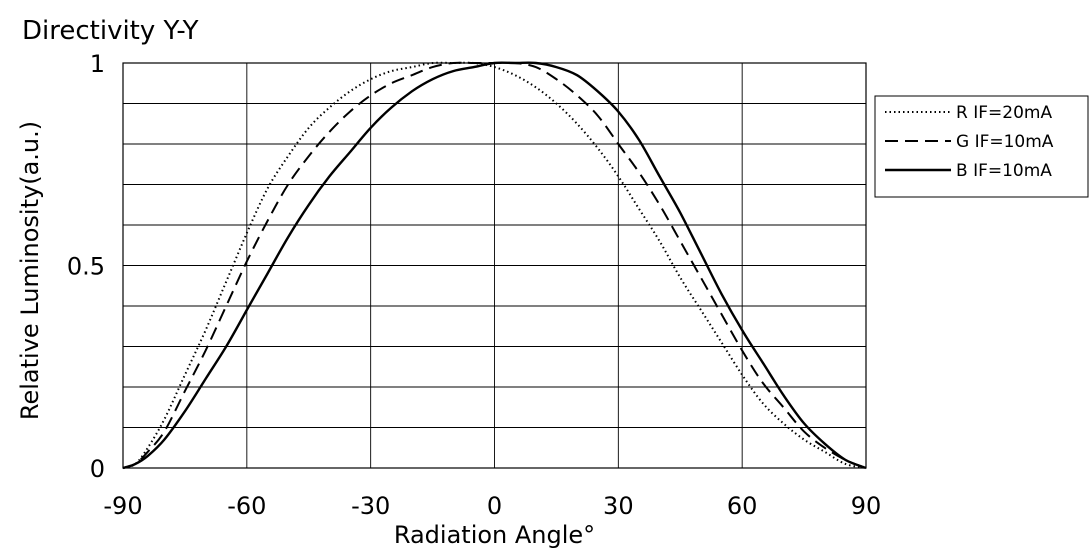  I want to click on x-tick-label: -30, so click(370, 506).